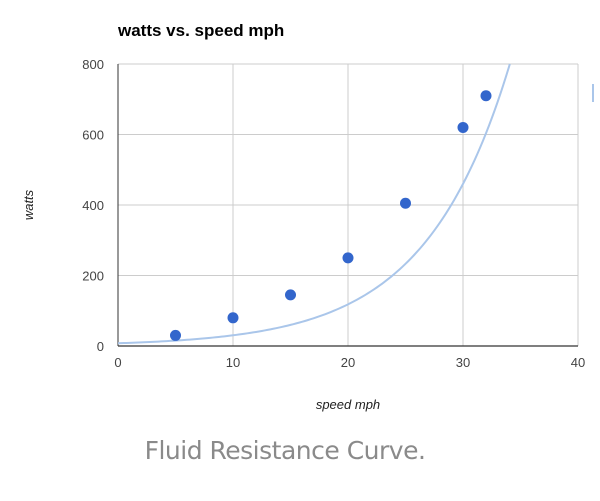 The width and height of the screenshot is (600, 501). Describe the element at coordinates (348, 404) in the screenshot. I see `x-axis-label: speed mph` at that location.